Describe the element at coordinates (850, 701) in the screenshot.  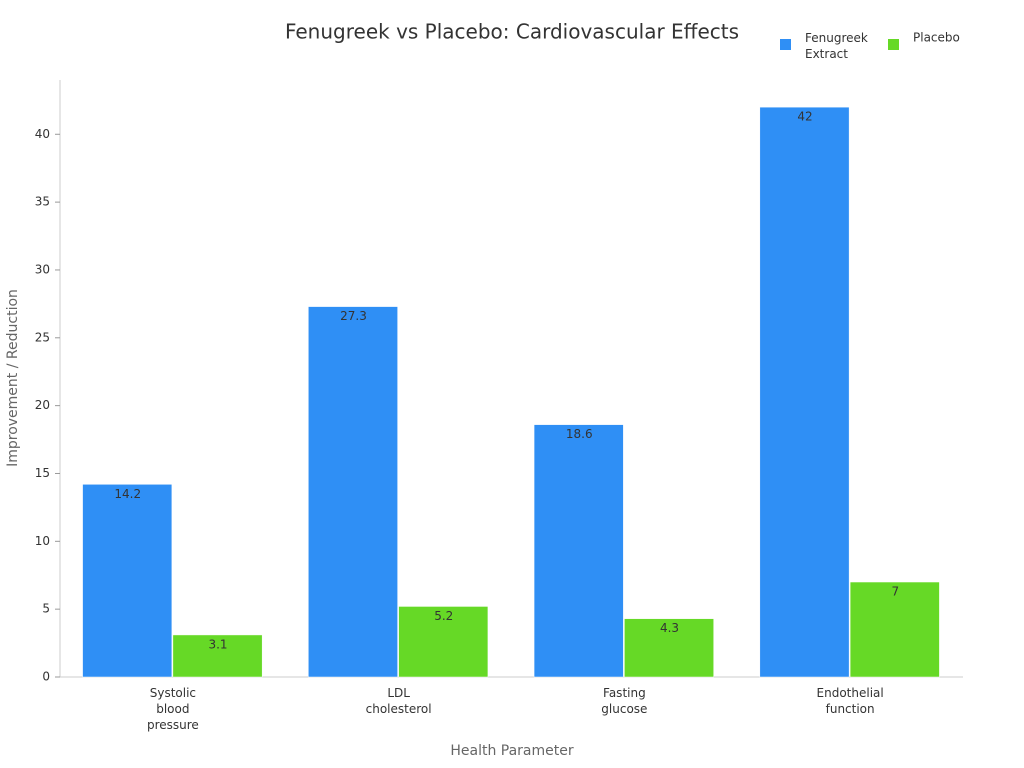
I see `x-tick-label: Endothelial function` at that location.